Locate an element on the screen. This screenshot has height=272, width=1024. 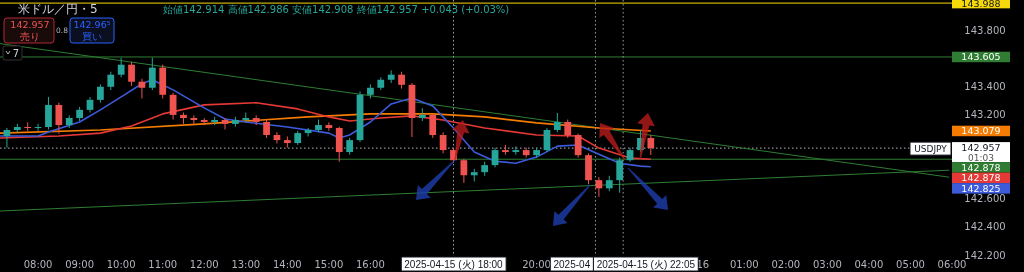
annotation: 始値142.914 高値142.986 安値142.908 終値142.957 +0.043 (+0.03%) is located at coordinates (336, 9).